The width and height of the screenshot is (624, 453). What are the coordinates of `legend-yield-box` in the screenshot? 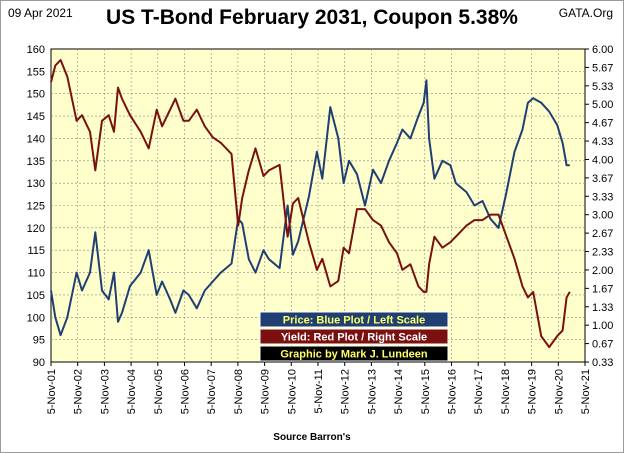 It's located at (354, 336).